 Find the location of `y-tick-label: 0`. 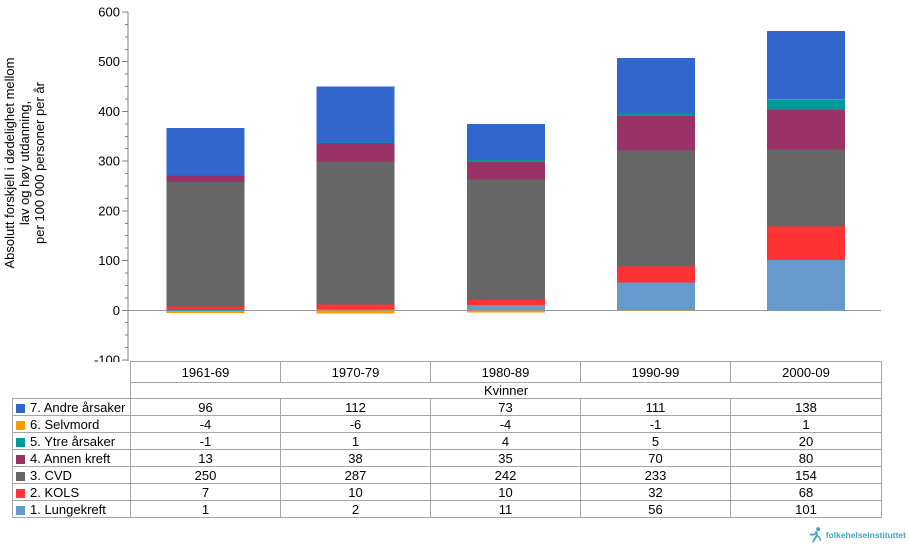

y-tick-label: 0 is located at coordinates (116, 310).